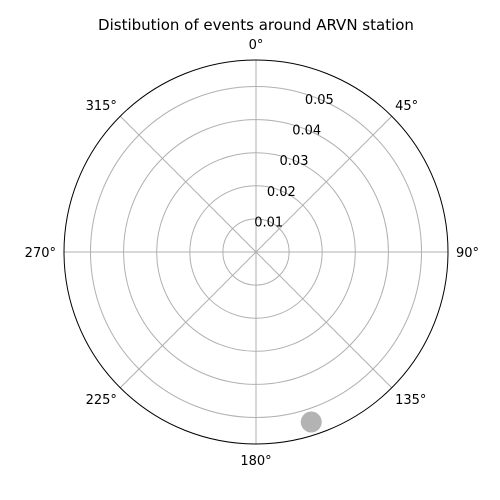 This screenshot has width=500, height=500. I want to click on data-point, so click(311, 422).